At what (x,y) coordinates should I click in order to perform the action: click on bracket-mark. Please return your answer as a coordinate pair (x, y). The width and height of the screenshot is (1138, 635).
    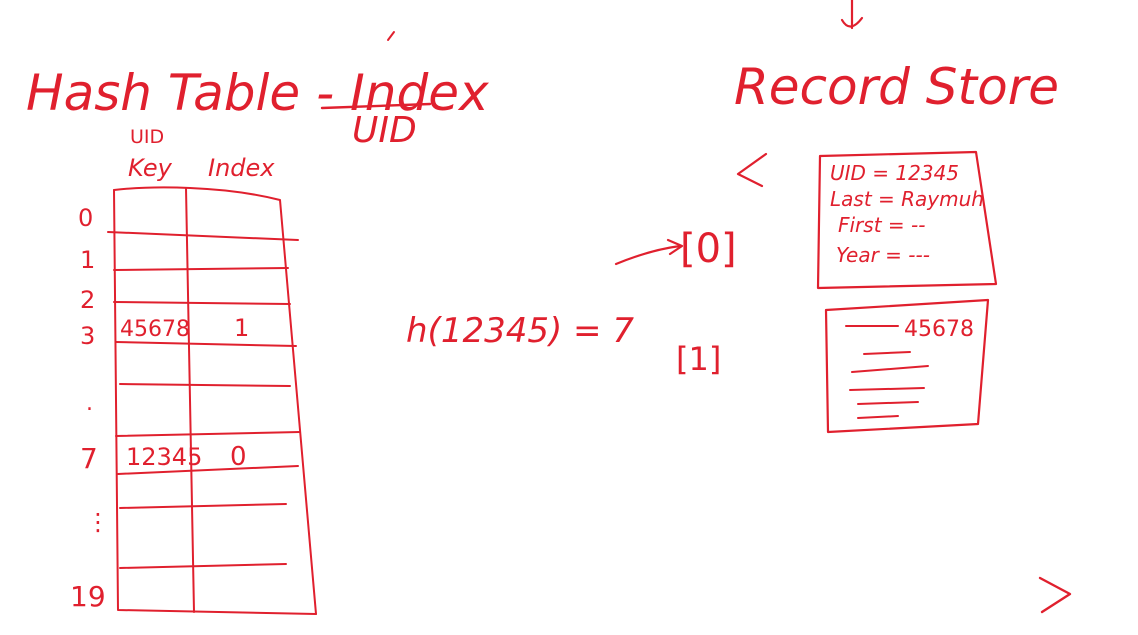
    Looking at the image, I should click on (752, 170).